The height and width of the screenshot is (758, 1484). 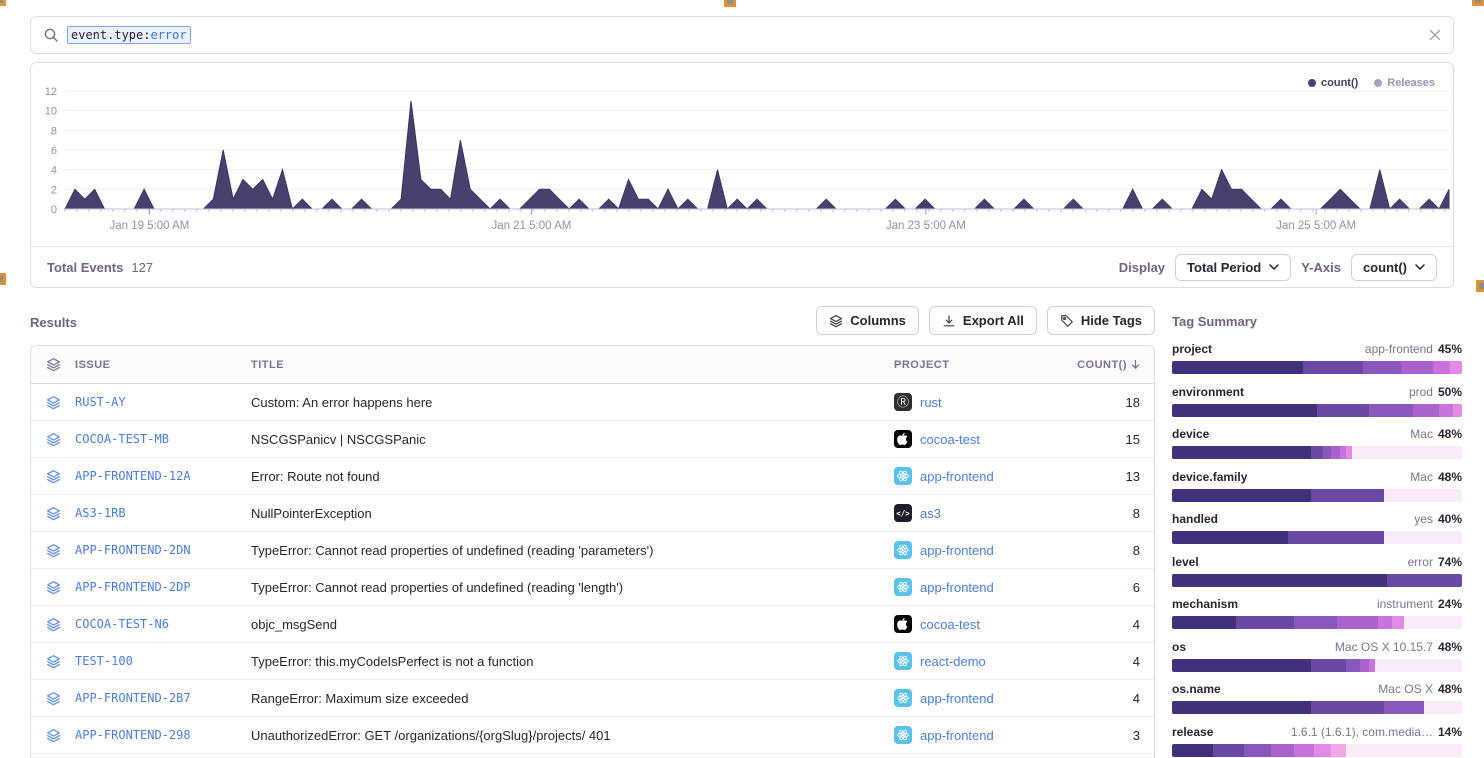 I want to click on column-header-issue: ISSUE, so click(x=93, y=364).